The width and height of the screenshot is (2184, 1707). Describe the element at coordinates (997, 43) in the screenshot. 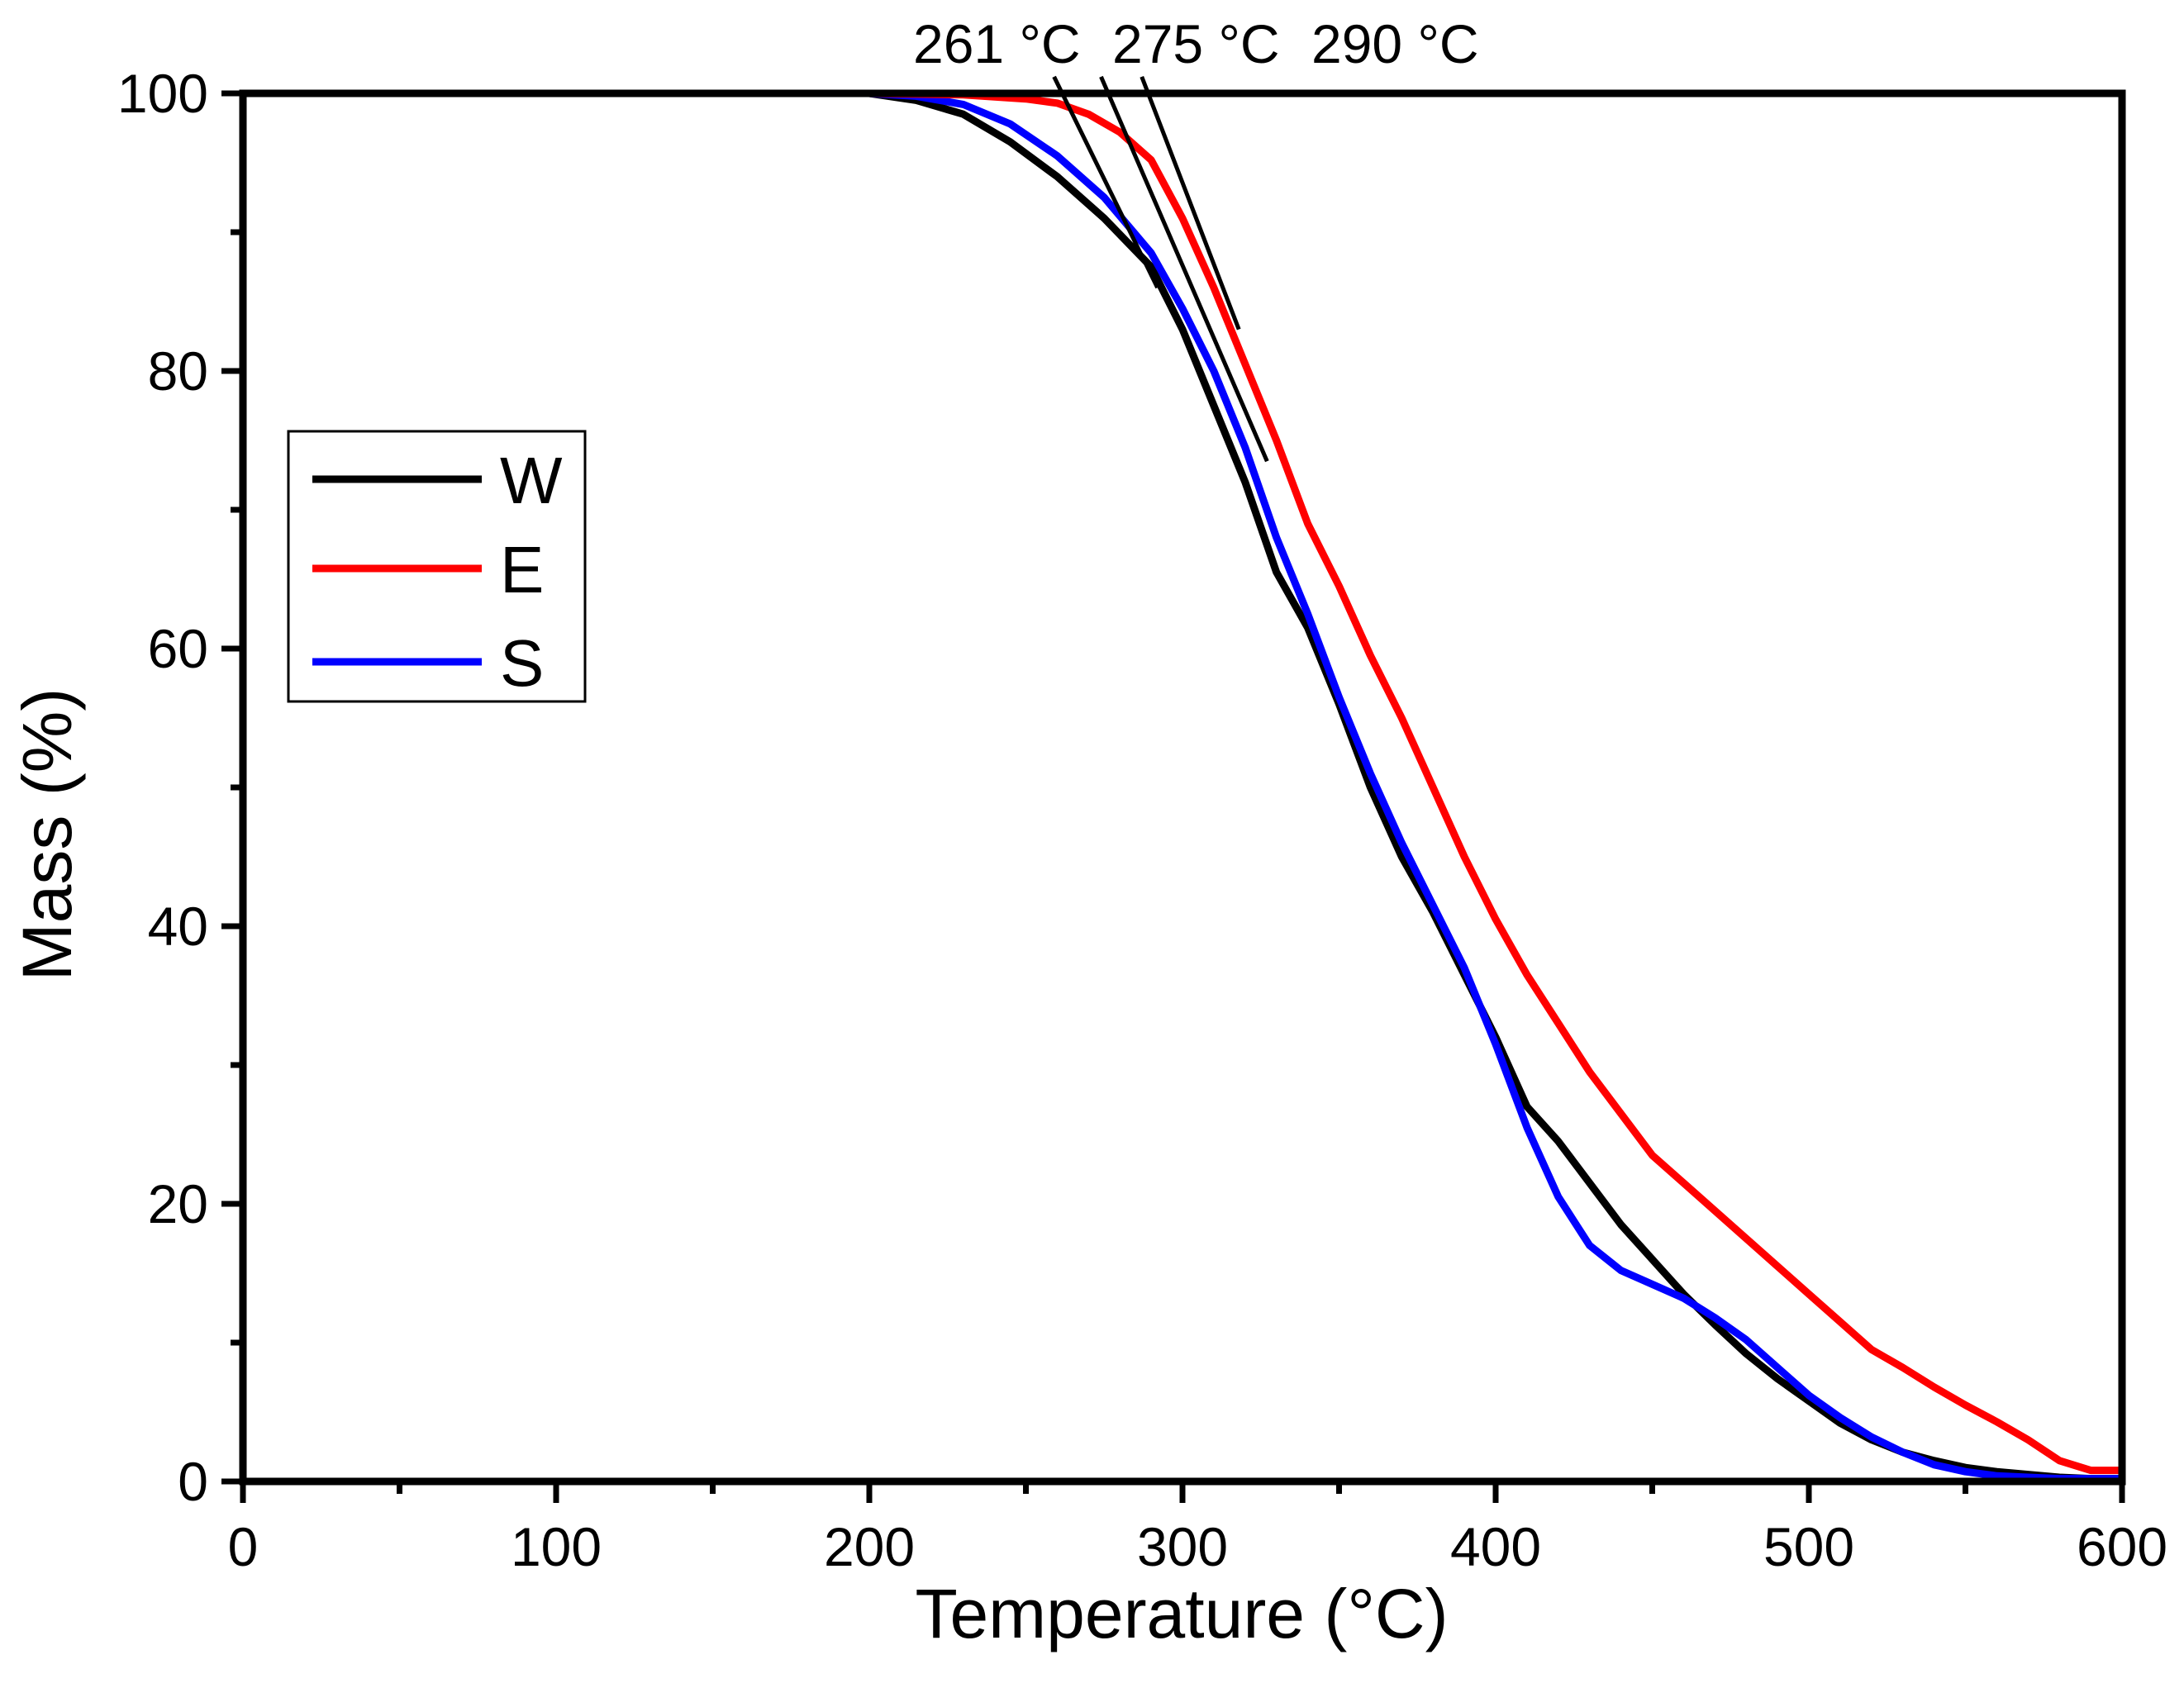

I see `annotation-label-261: 261 °C` at that location.